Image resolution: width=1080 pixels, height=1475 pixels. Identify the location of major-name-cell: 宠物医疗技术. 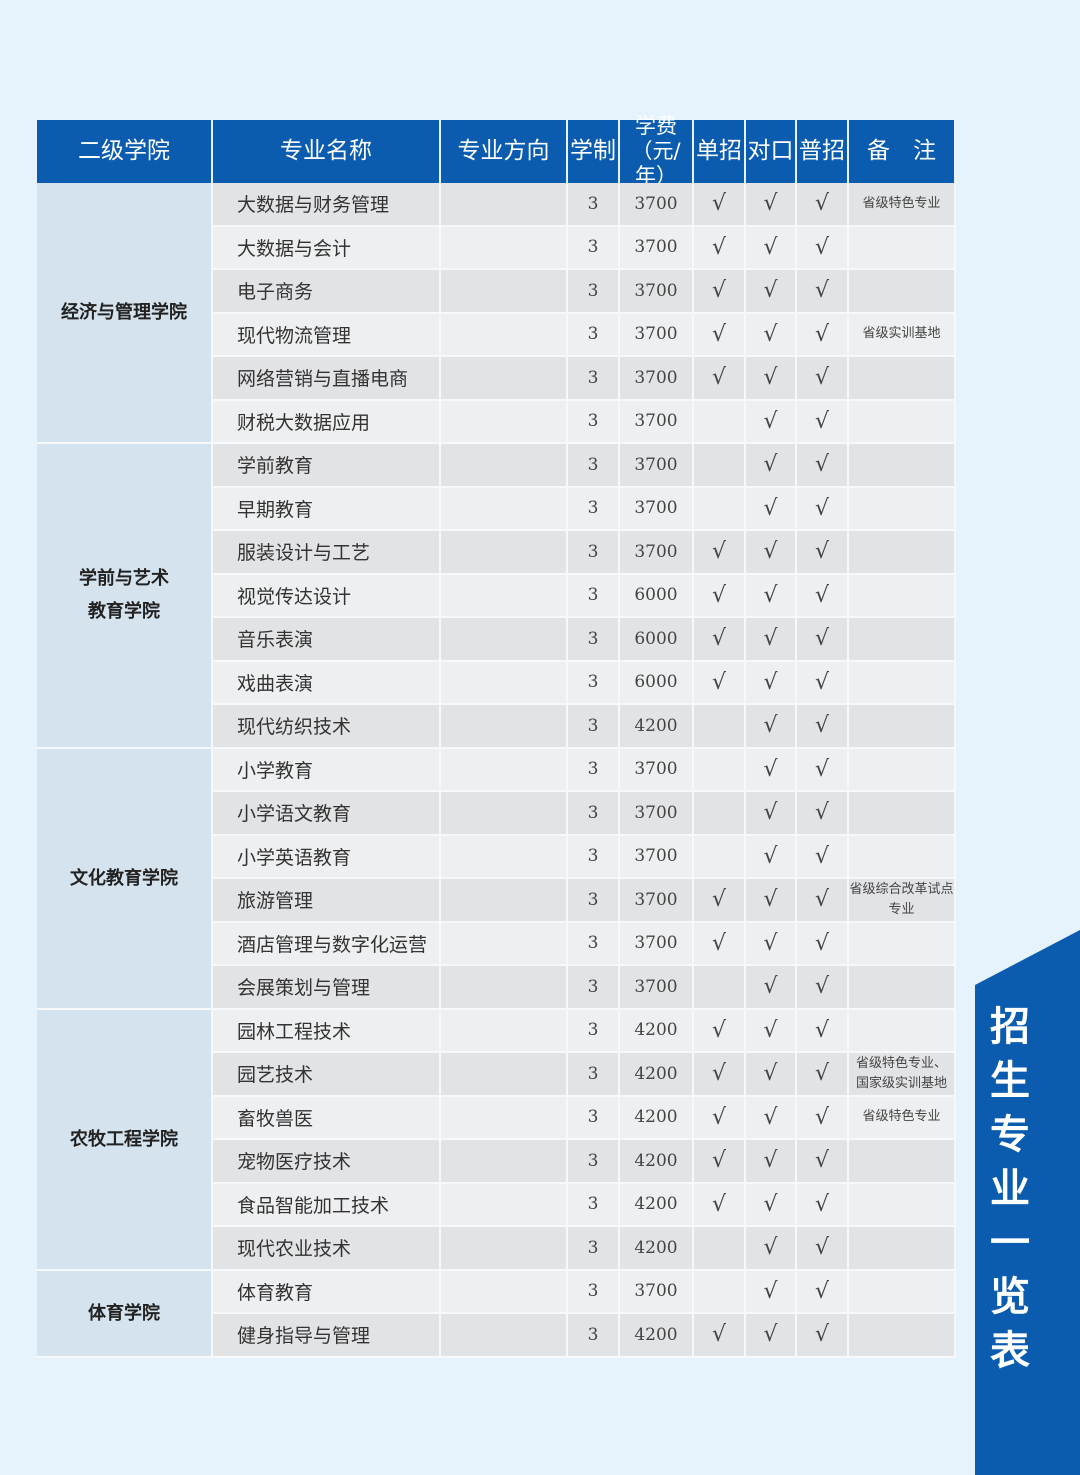
(327, 1162).